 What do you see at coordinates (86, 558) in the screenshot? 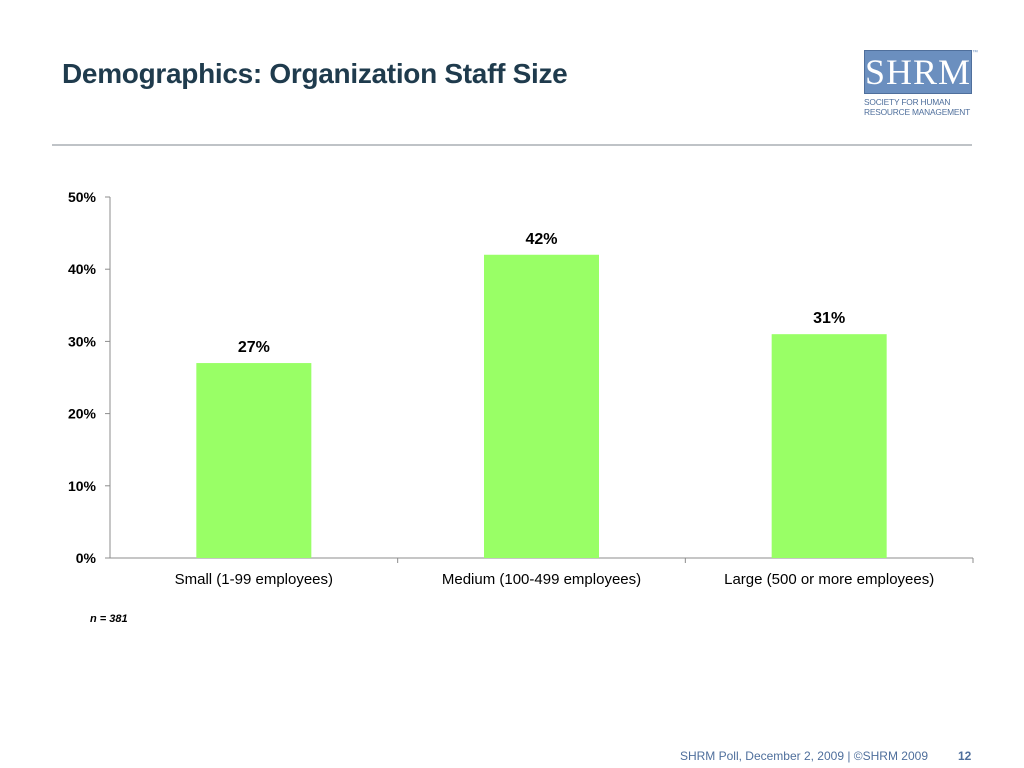
I see `y-tick-label: 0%` at bounding box center [86, 558].